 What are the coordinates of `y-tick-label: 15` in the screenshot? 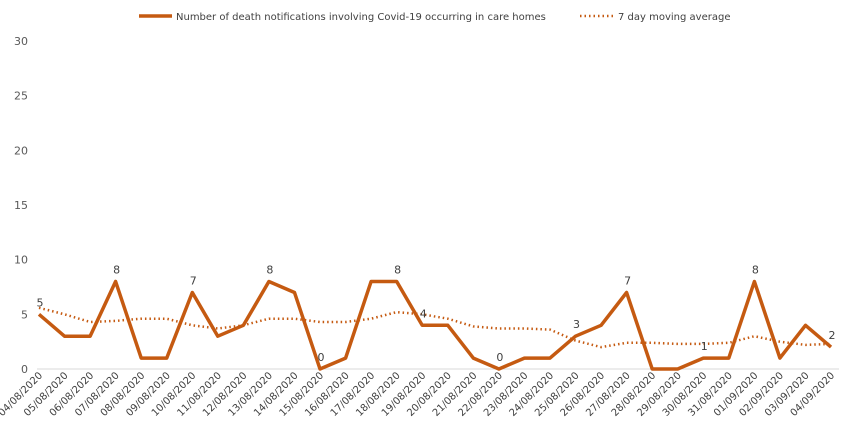 It's located at (21, 205).